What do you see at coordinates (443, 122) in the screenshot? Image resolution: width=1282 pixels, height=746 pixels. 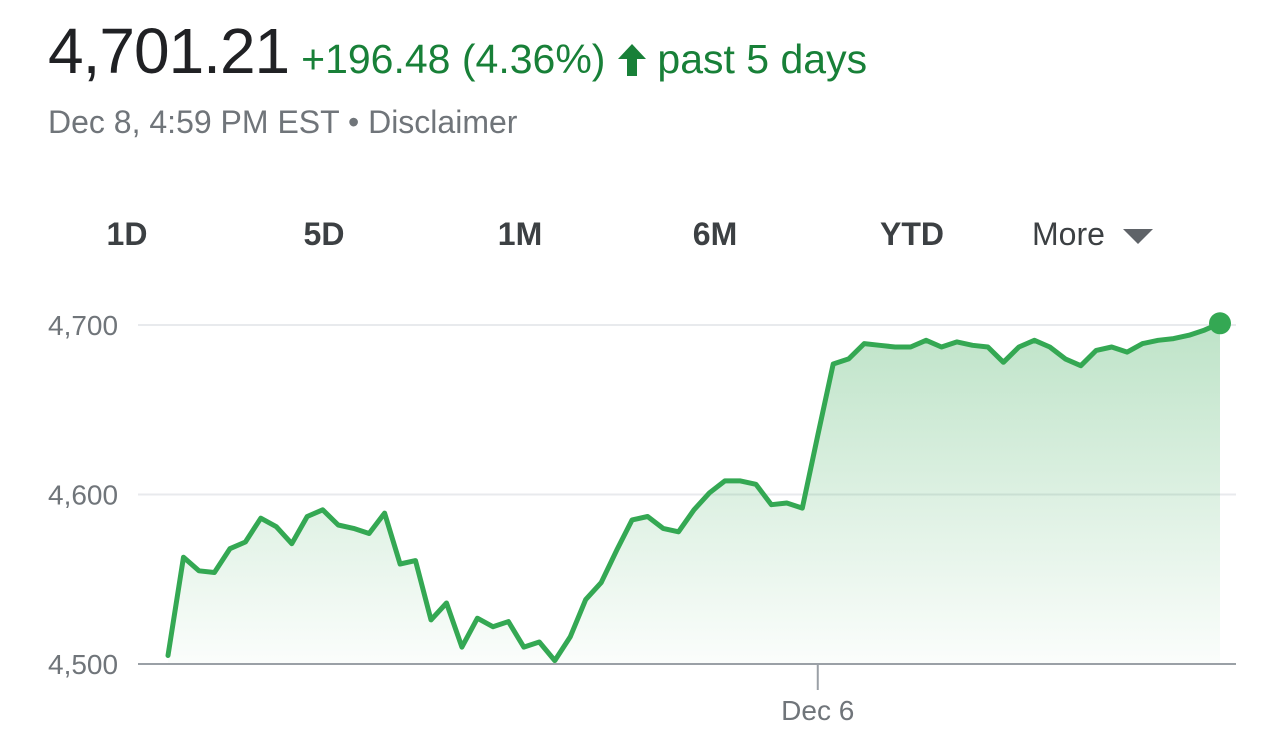 I see `disclaimer-link: Disclaimer` at bounding box center [443, 122].